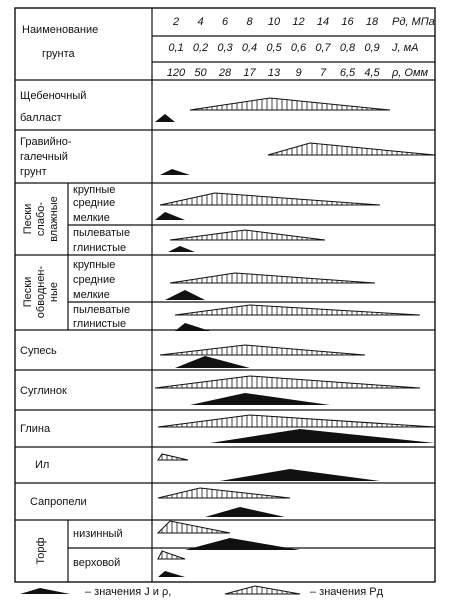 Image resolution: width=450 pixels, height=603 pixels. What do you see at coordinates (200, 73) in the screenshot?
I see `scale-tick: 50` at bounding box center [200, 73].